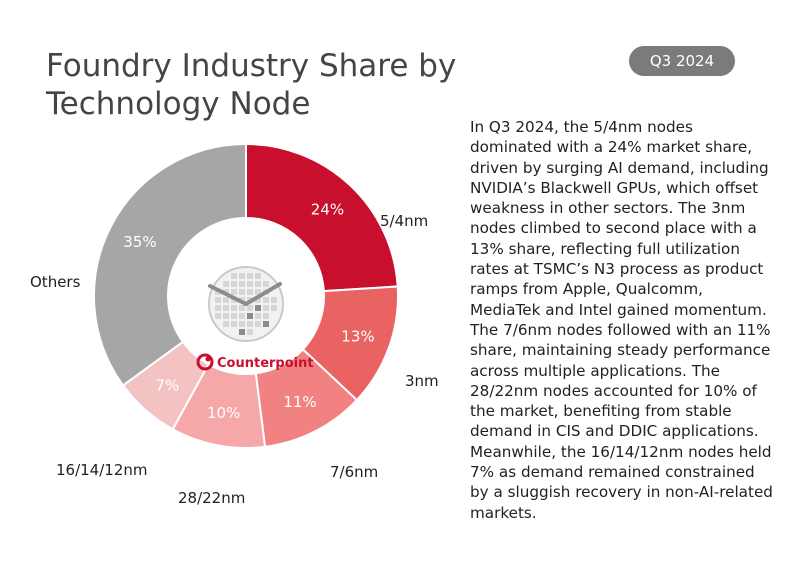 The width and height of the screenshot is (800, 588). Describe the element at coordinates (327, 209) in the screenshot. I see `value-label: 24%` at that location.